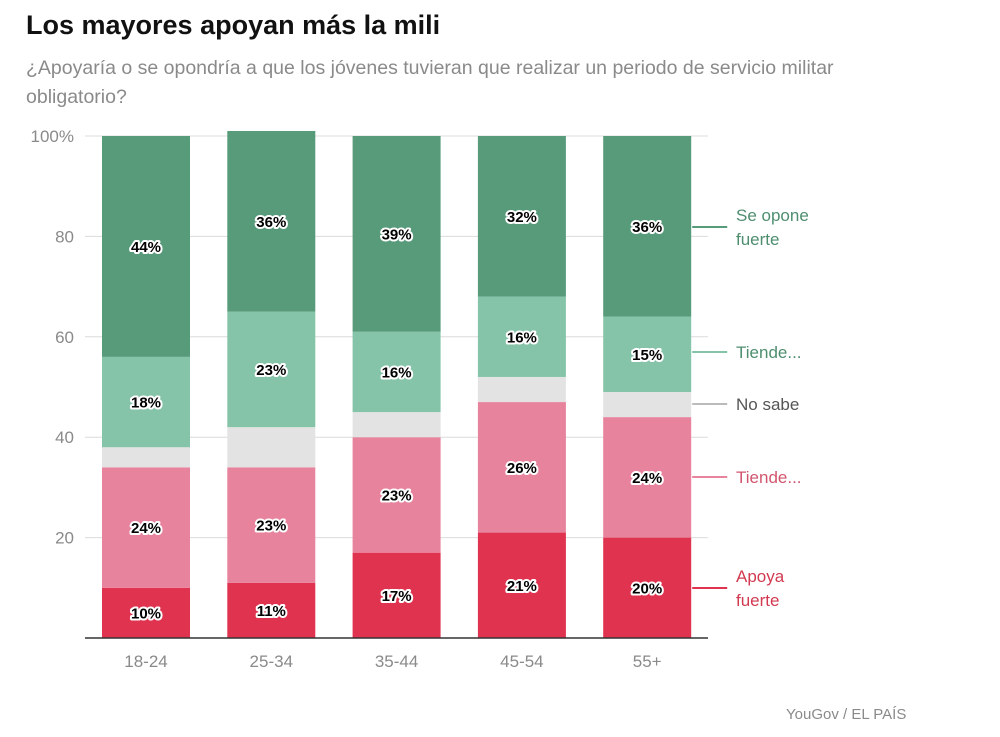 The height and width of the screenshot is (737, 1000). What do you see at coordinates (145, 661) in the screenshot?
I see `x-tick-label: 18-24` at bounding box center [145, 661].